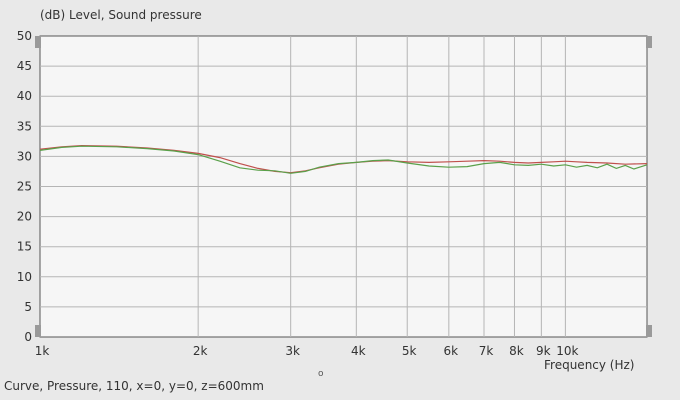  Describe the element at coordinates (24, 277) in the screenshot. I see `y-tick-label: 10` at that location.